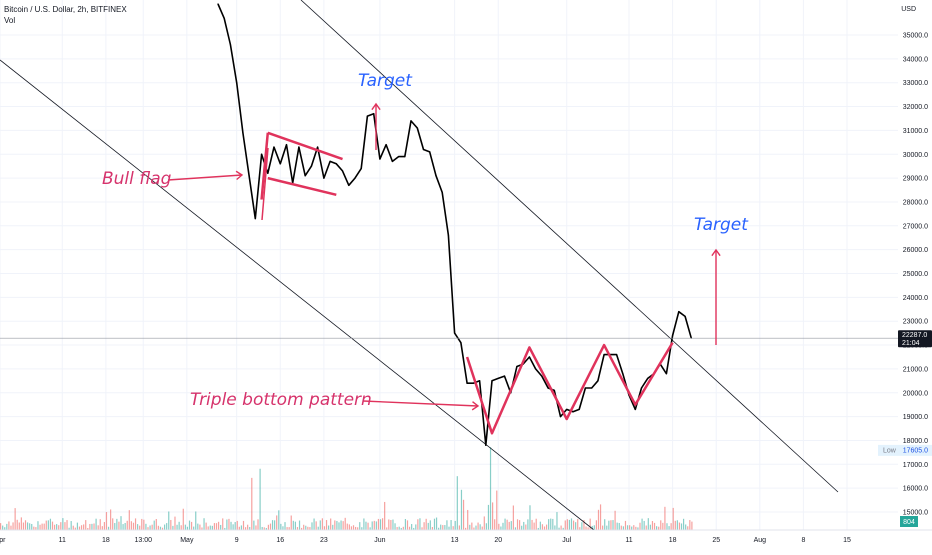 The image size is (932, 555). What do you see at coordinates (721, 225) in the screenshot?
I see `target-label-2: Target` at bounding box center [721, 225].